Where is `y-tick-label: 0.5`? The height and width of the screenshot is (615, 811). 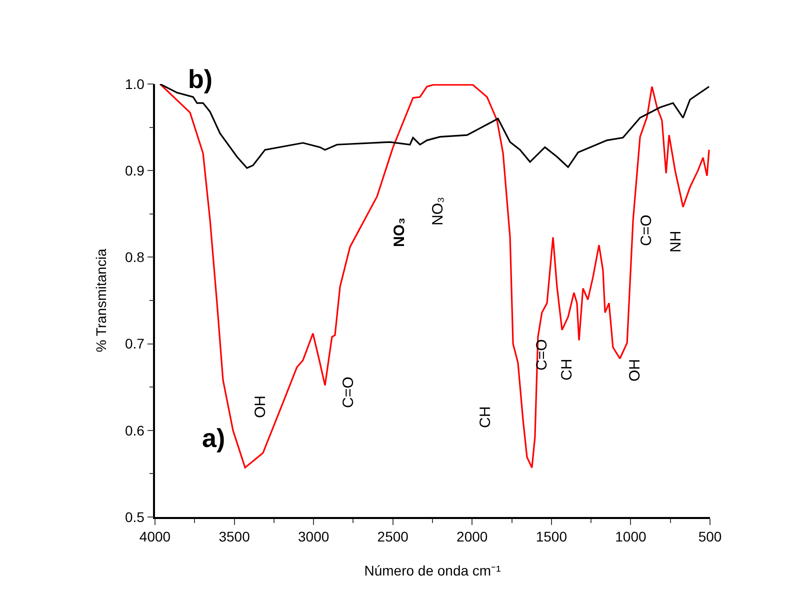 y-tick-label: 0.5 is located at coordinates (134, 516).